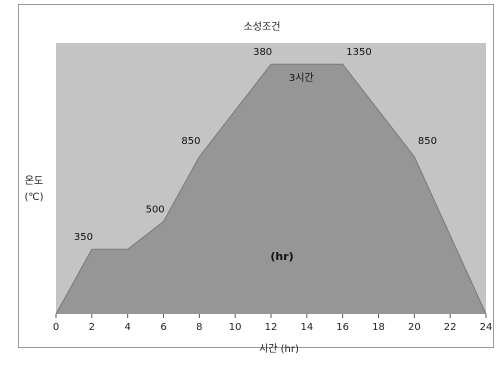 This screenshot has height=371, width=497. I want to click on y-axis-label-line2: (℃), so click(33, 197).